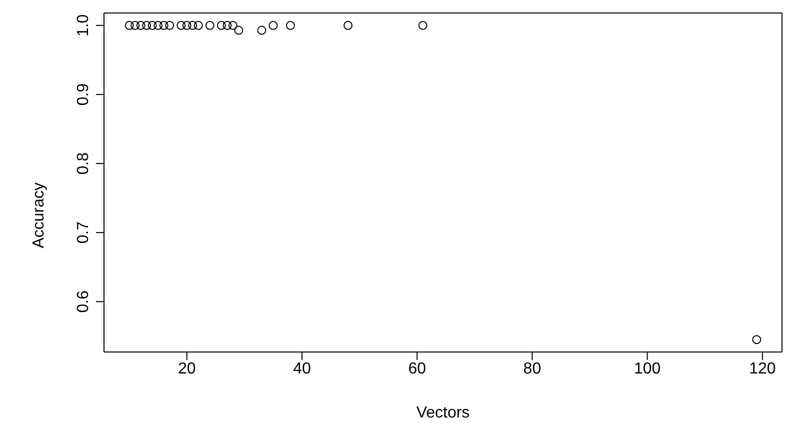  I want to click on y-tick-label: 0.8, so click(83, 163).